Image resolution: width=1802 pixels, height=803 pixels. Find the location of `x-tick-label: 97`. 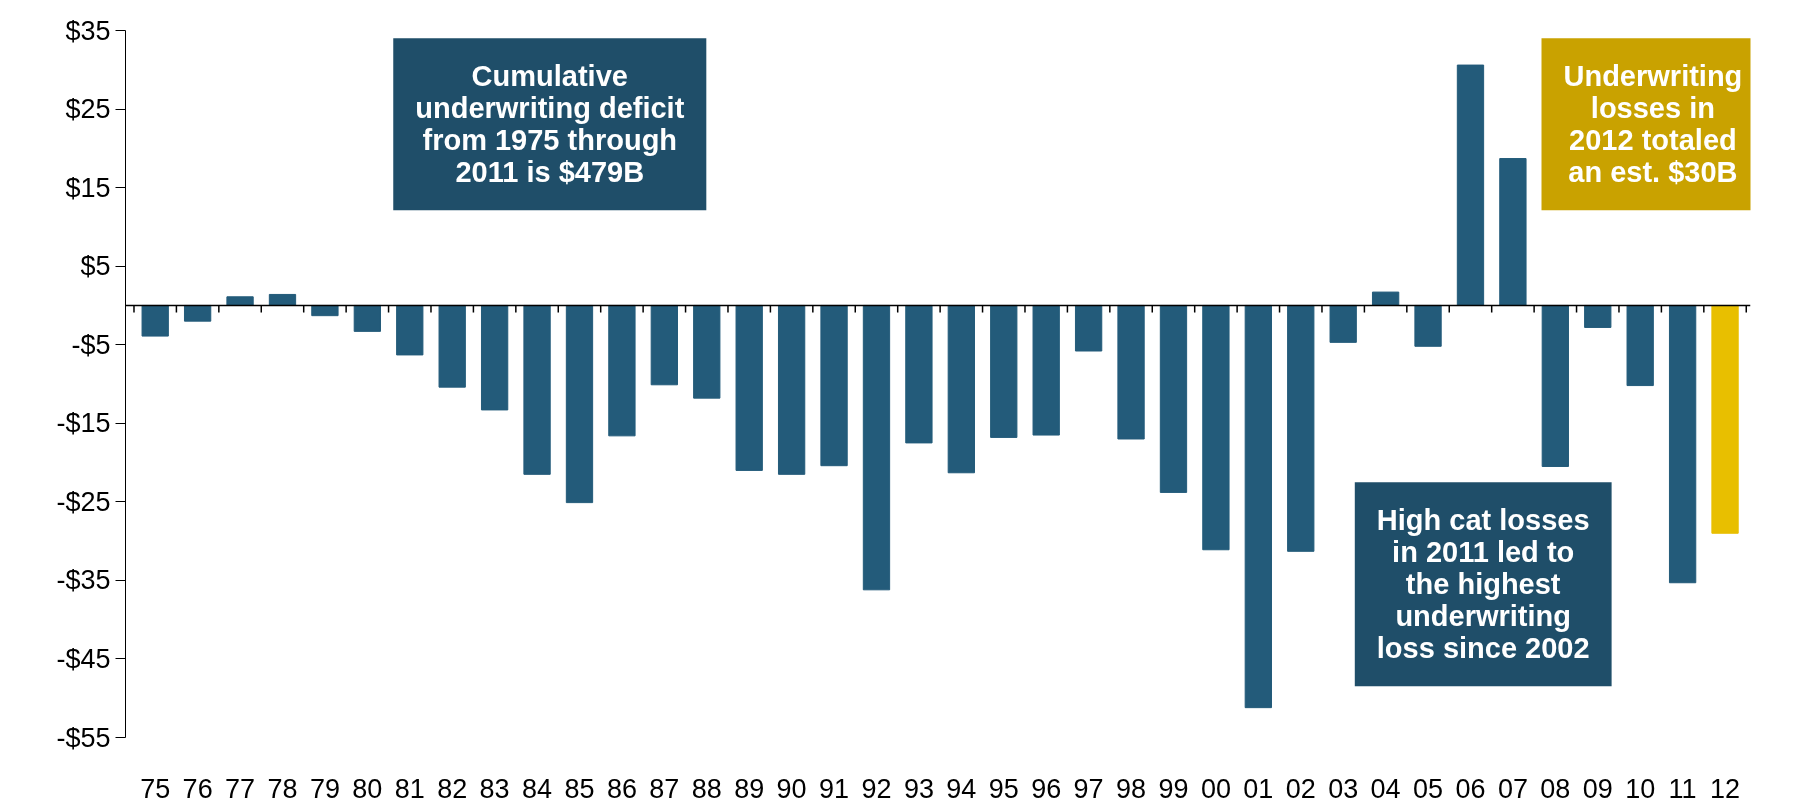

x-tick-label: 97 is located at coordinates (1088, 788).